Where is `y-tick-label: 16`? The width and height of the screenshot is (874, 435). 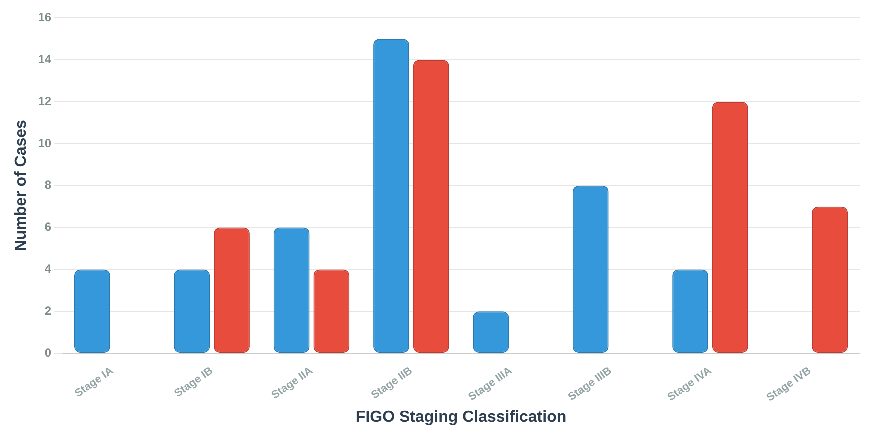 y-tick-label: 16 is located at coordinates (45, 17).